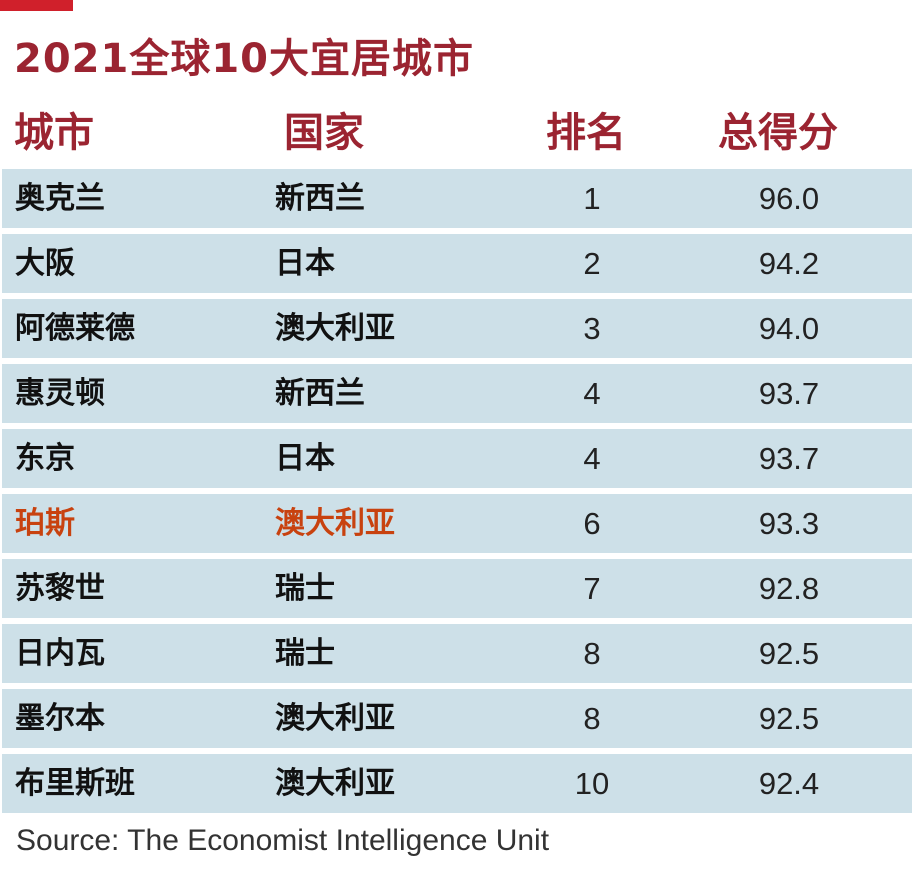 This screenshot has height=879, width=912. What do you see at coordinates (75, 328) in the screenshot?
I see `cell-city: 阿德莱德` at bounding box center [75, 328].